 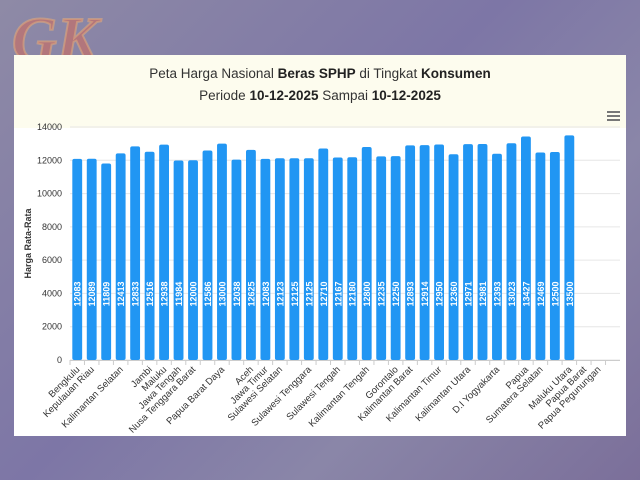 What do you see at coordinates (49, 127) in the screenshot?
I see `y-tick-label: 14000` at bounding box center [49, 127].